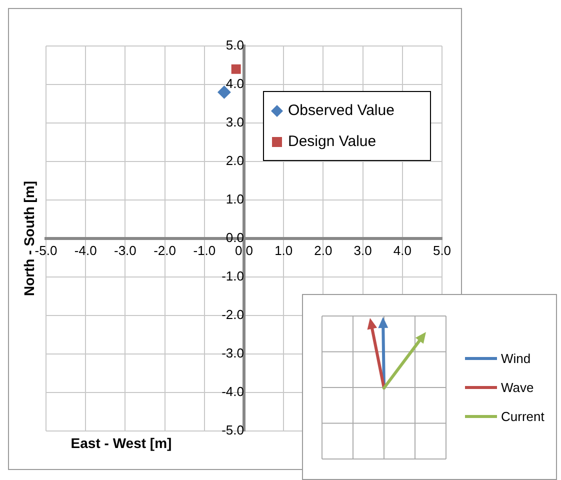  What do you see at coordinates (233, 430) in the screenshot?
I see `y-tick-label: -5.0` at bounding box center [233, 430].